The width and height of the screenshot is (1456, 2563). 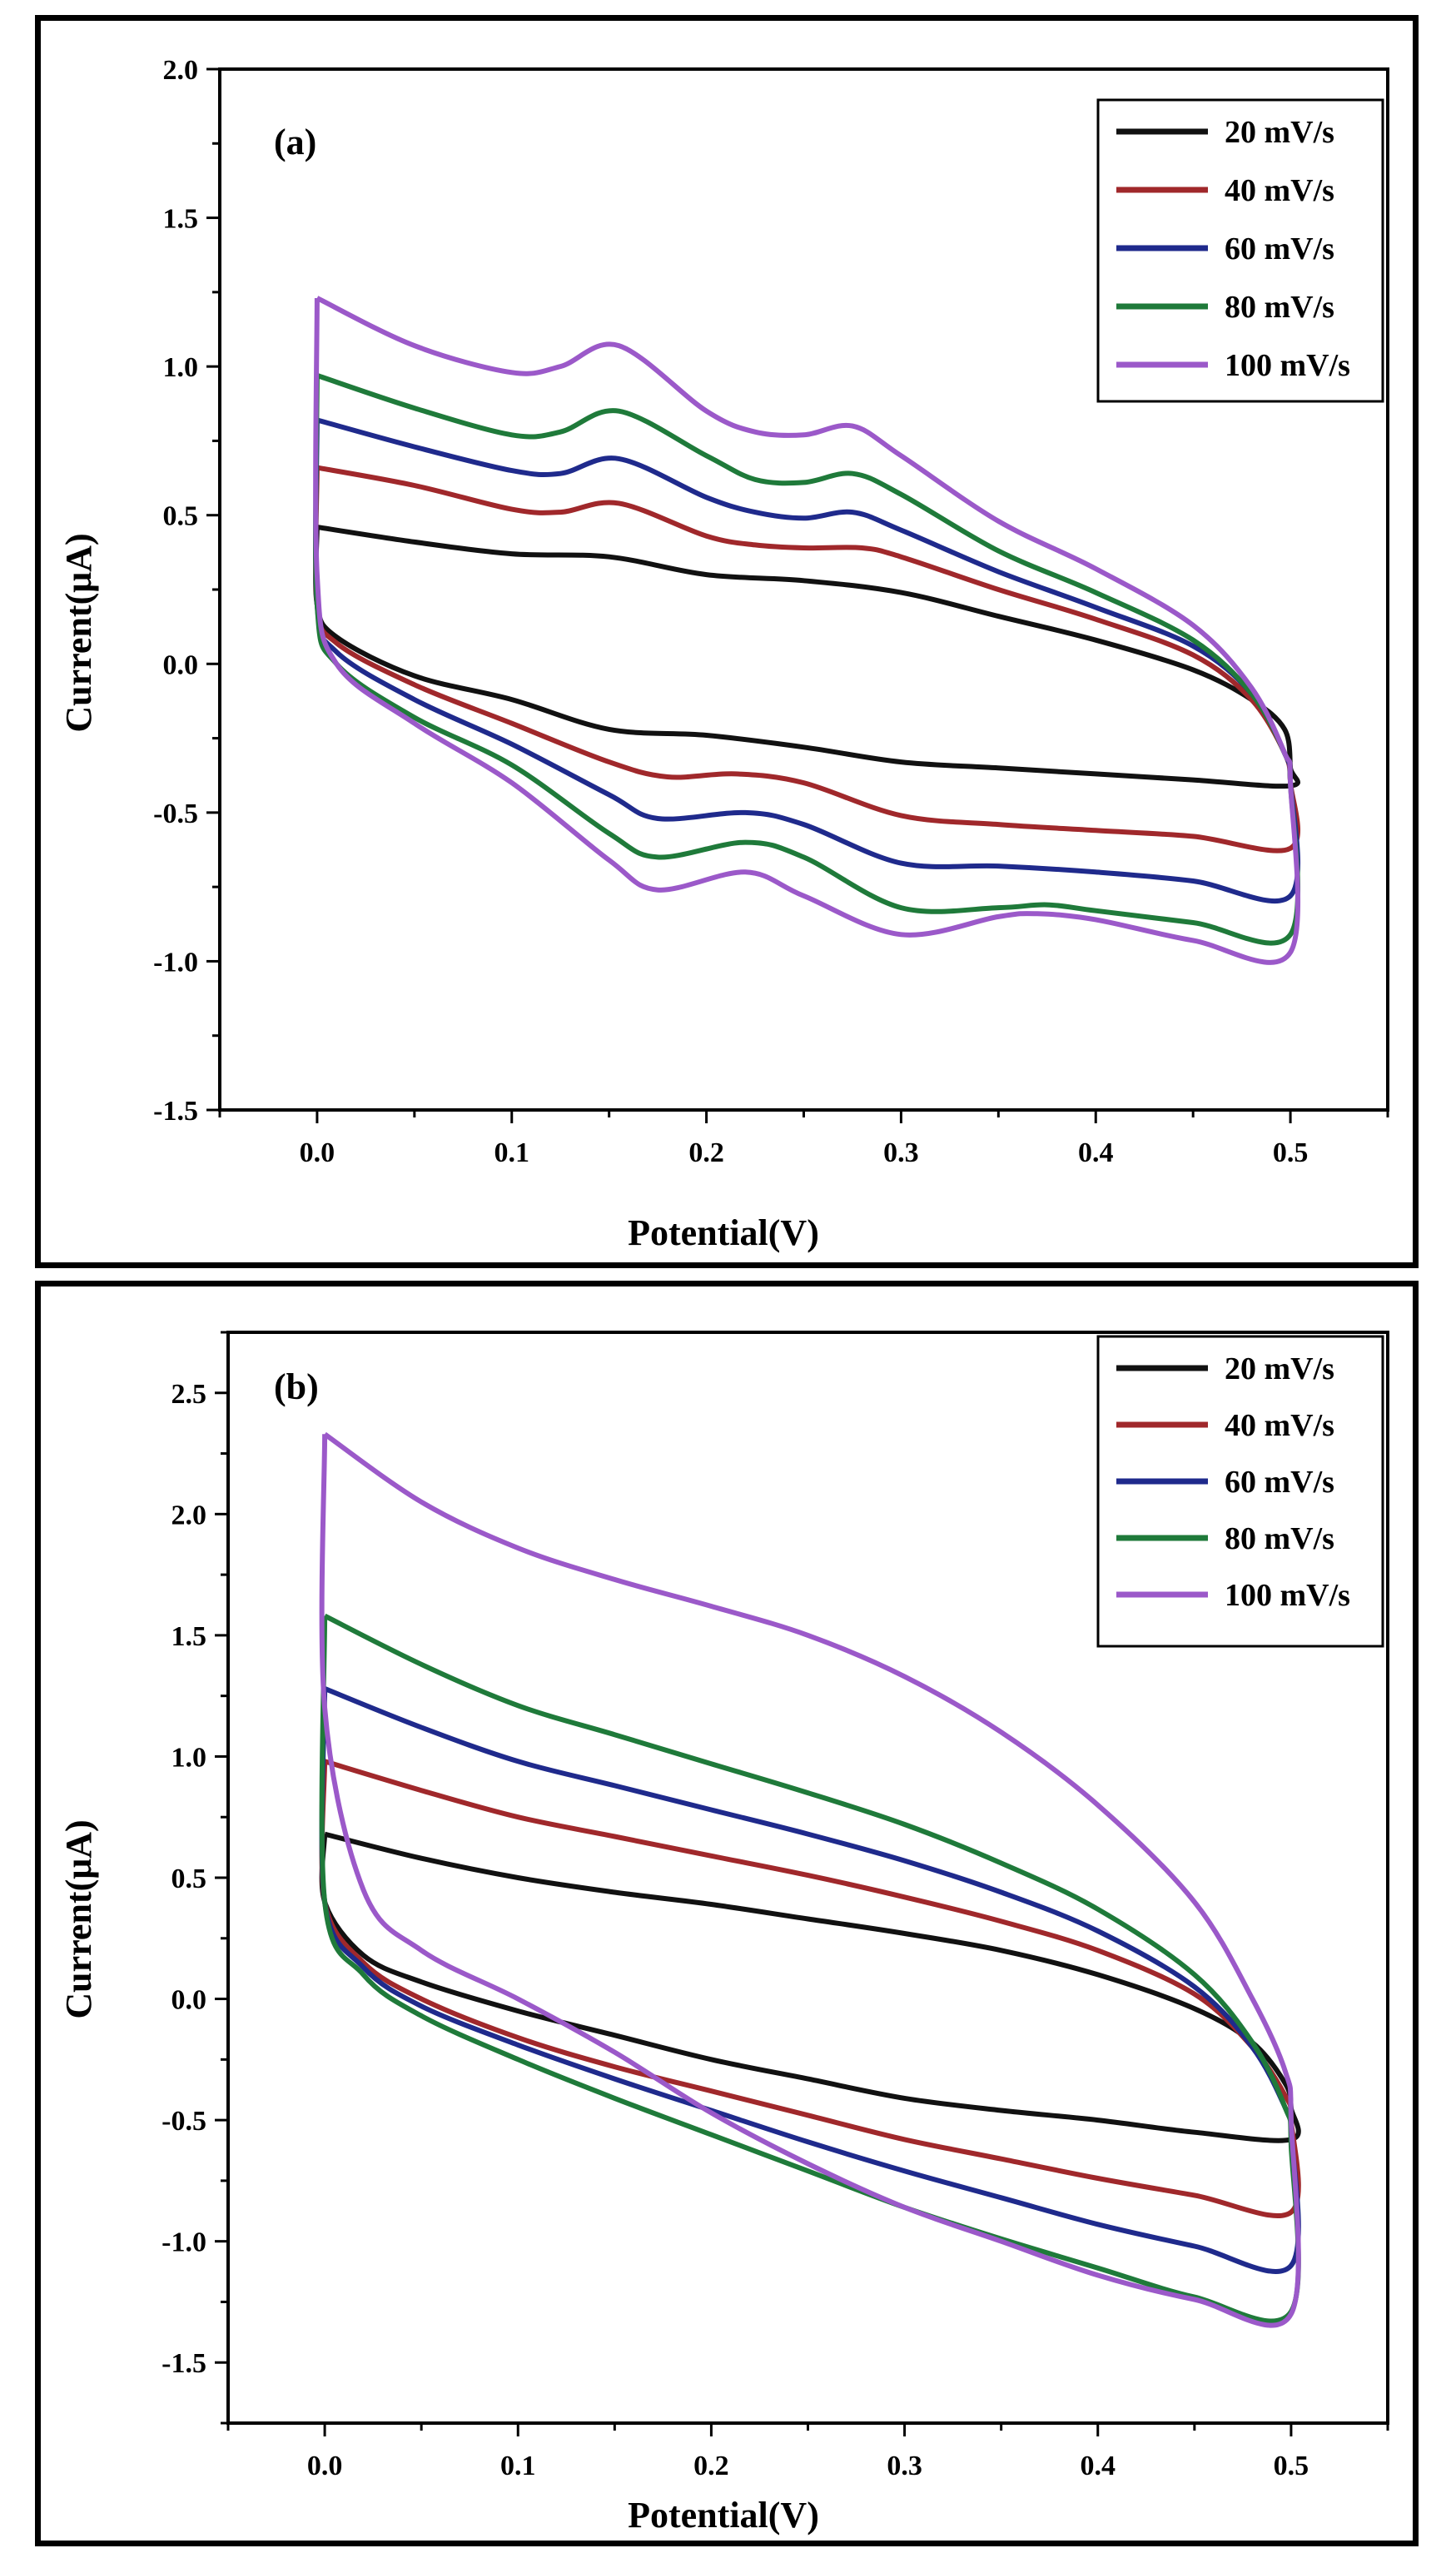 What do you see at coordinates (189, 1394) in the screenshot?
I see `y-tick-label: 2.5` at bounding box center [189, 1394].